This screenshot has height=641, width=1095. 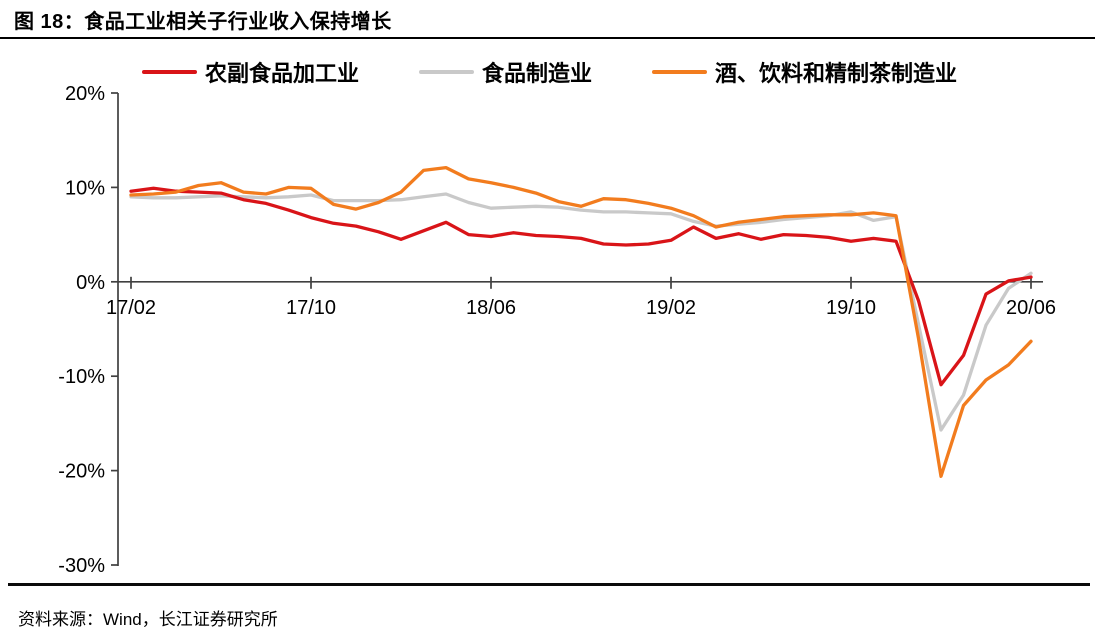 I want to click on y-tick-label: 0%, so click(x=90, y=283).